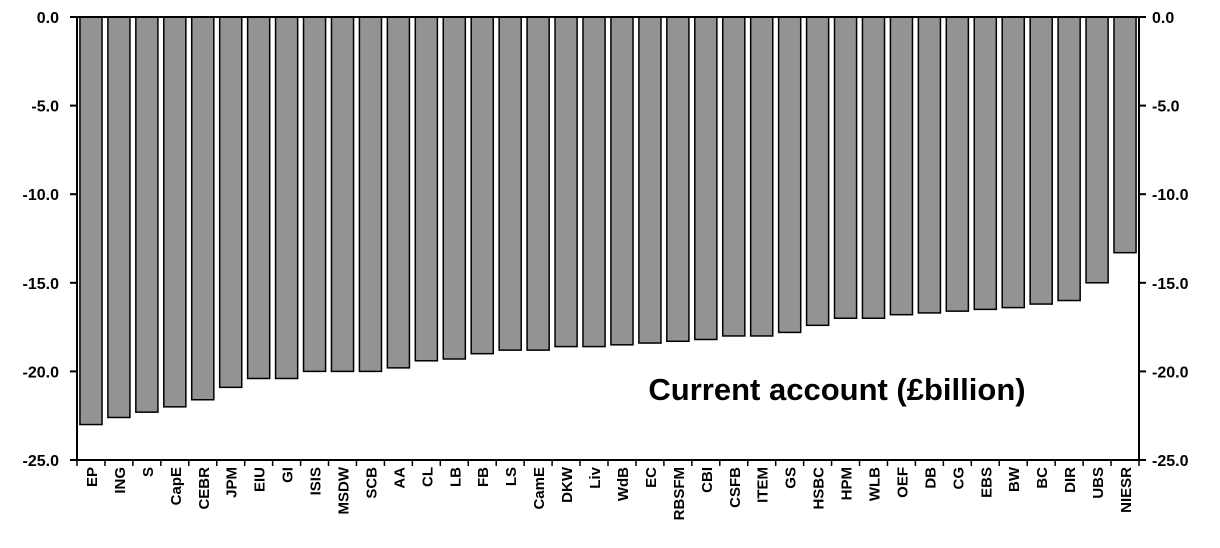  I want to click on x-tick-label: ITEM, so click(763, 485).